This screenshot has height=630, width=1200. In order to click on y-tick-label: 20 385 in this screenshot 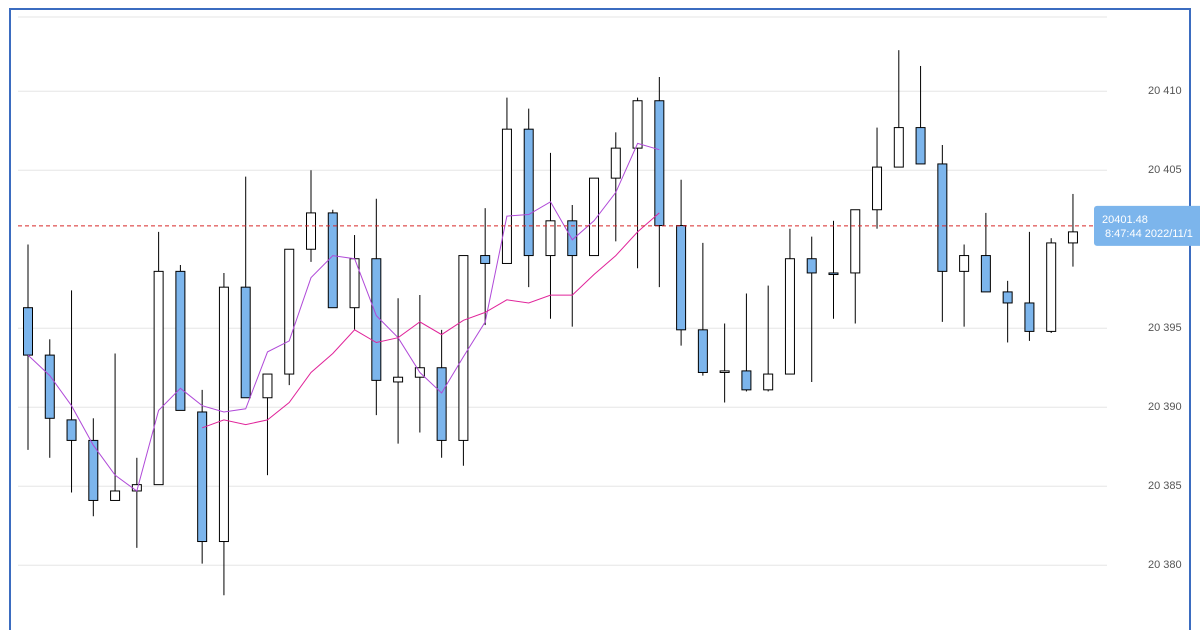, I will do `click(1165, 486)`.